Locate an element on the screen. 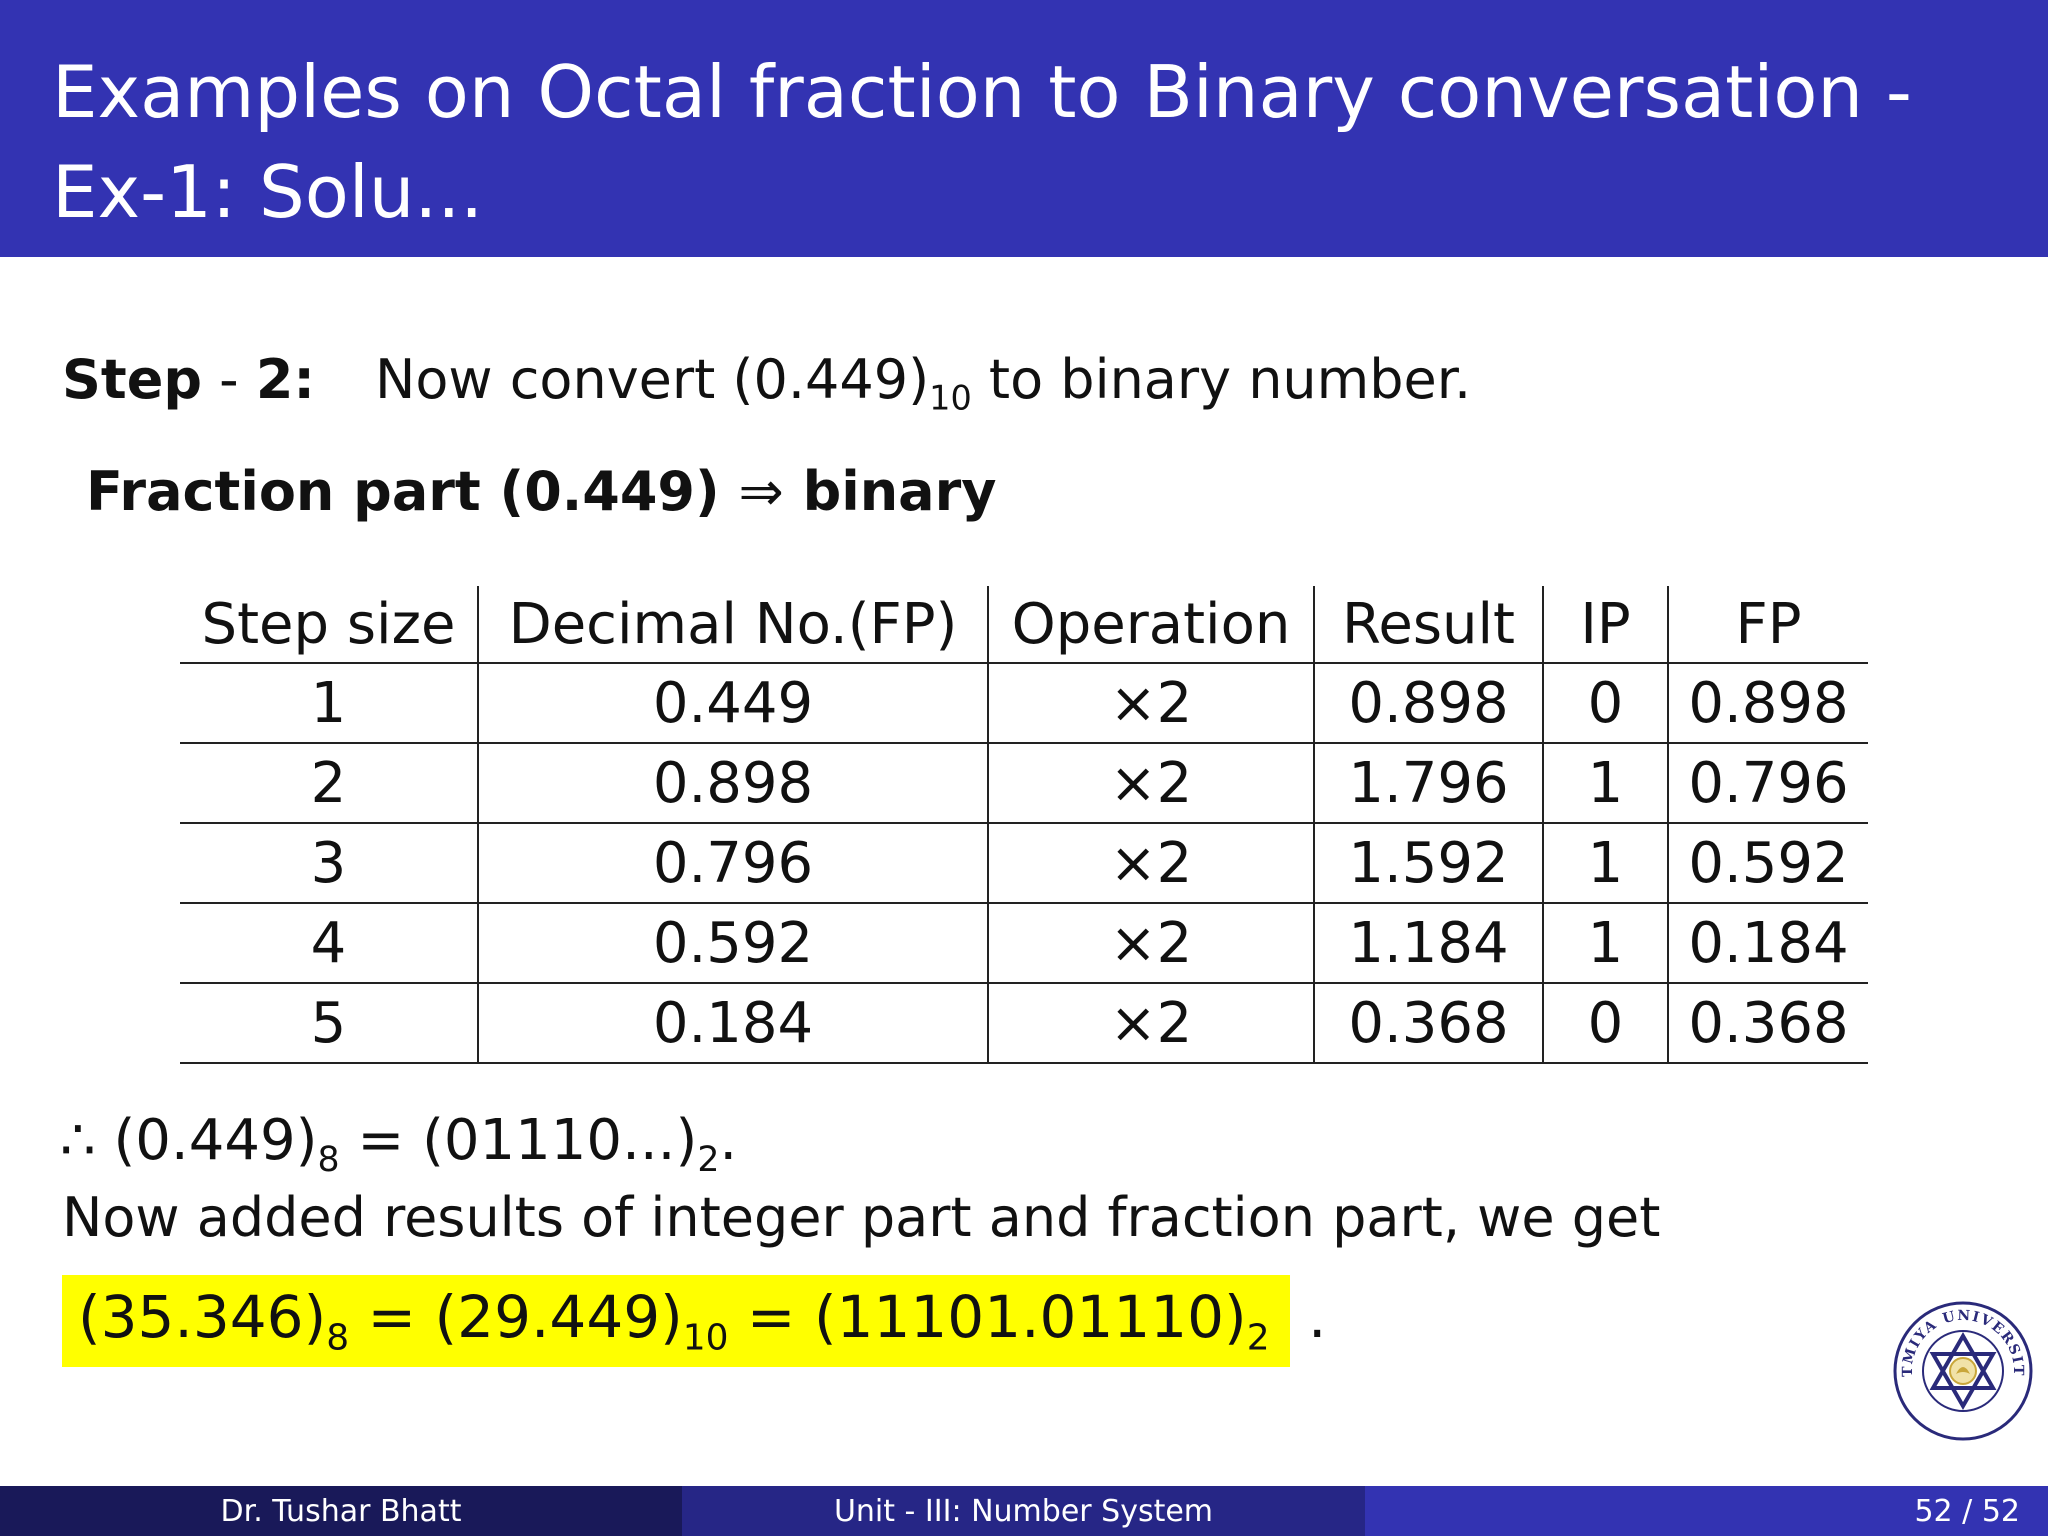 The image size is (2048, 1536). cell-fp: 0.592 is located at coordinates (1767, 863).